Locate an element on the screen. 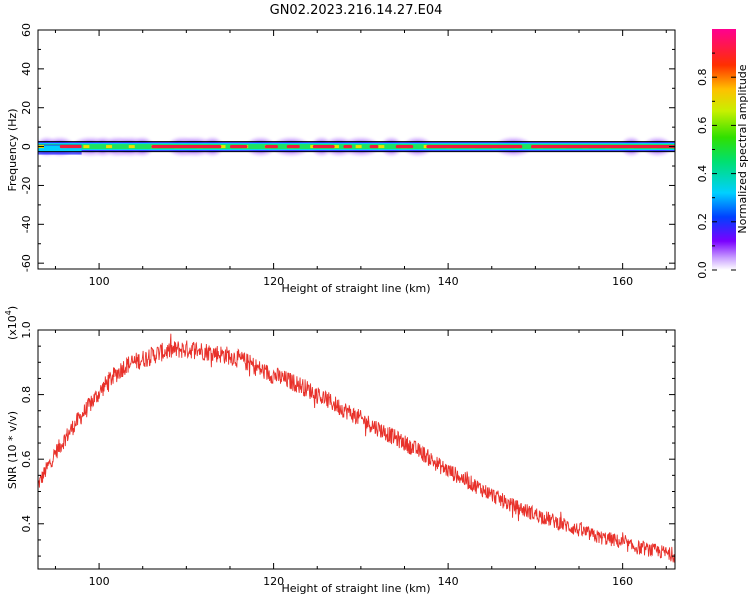 The image size is (750, 600). spectrogram-x-tick-label: 140 is located at coordinates (448, 281).